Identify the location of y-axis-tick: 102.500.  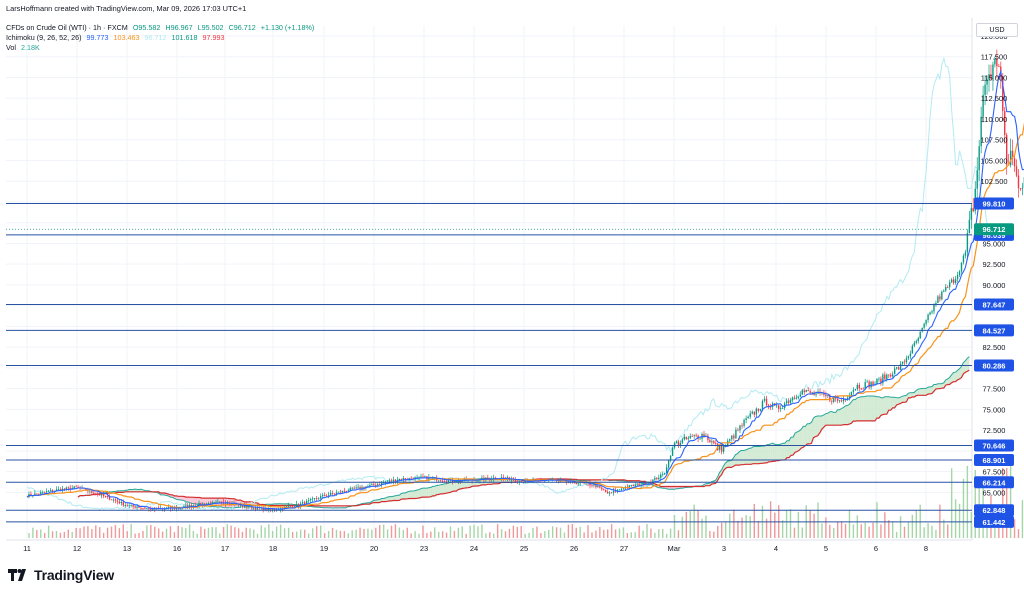
(993, 181).